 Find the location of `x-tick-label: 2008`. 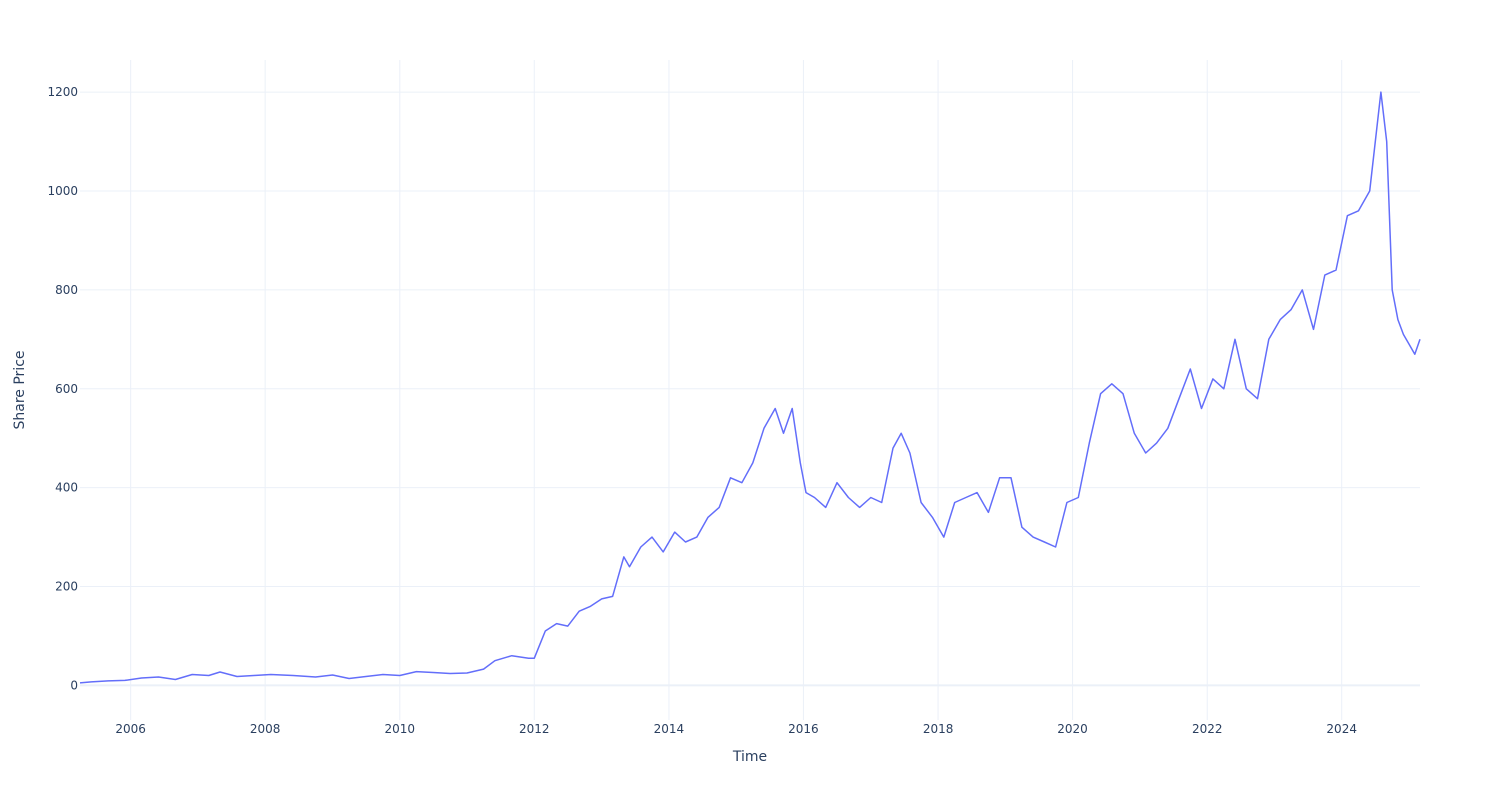

x-tick-label: 2008 is located at coordinates (265, 729).